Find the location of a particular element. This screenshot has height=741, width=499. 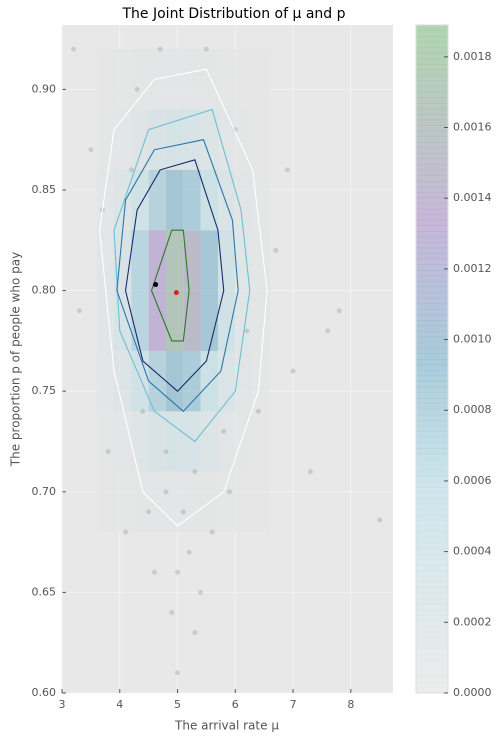

x-tick-label: 3 is located at coordinates (62, 704).